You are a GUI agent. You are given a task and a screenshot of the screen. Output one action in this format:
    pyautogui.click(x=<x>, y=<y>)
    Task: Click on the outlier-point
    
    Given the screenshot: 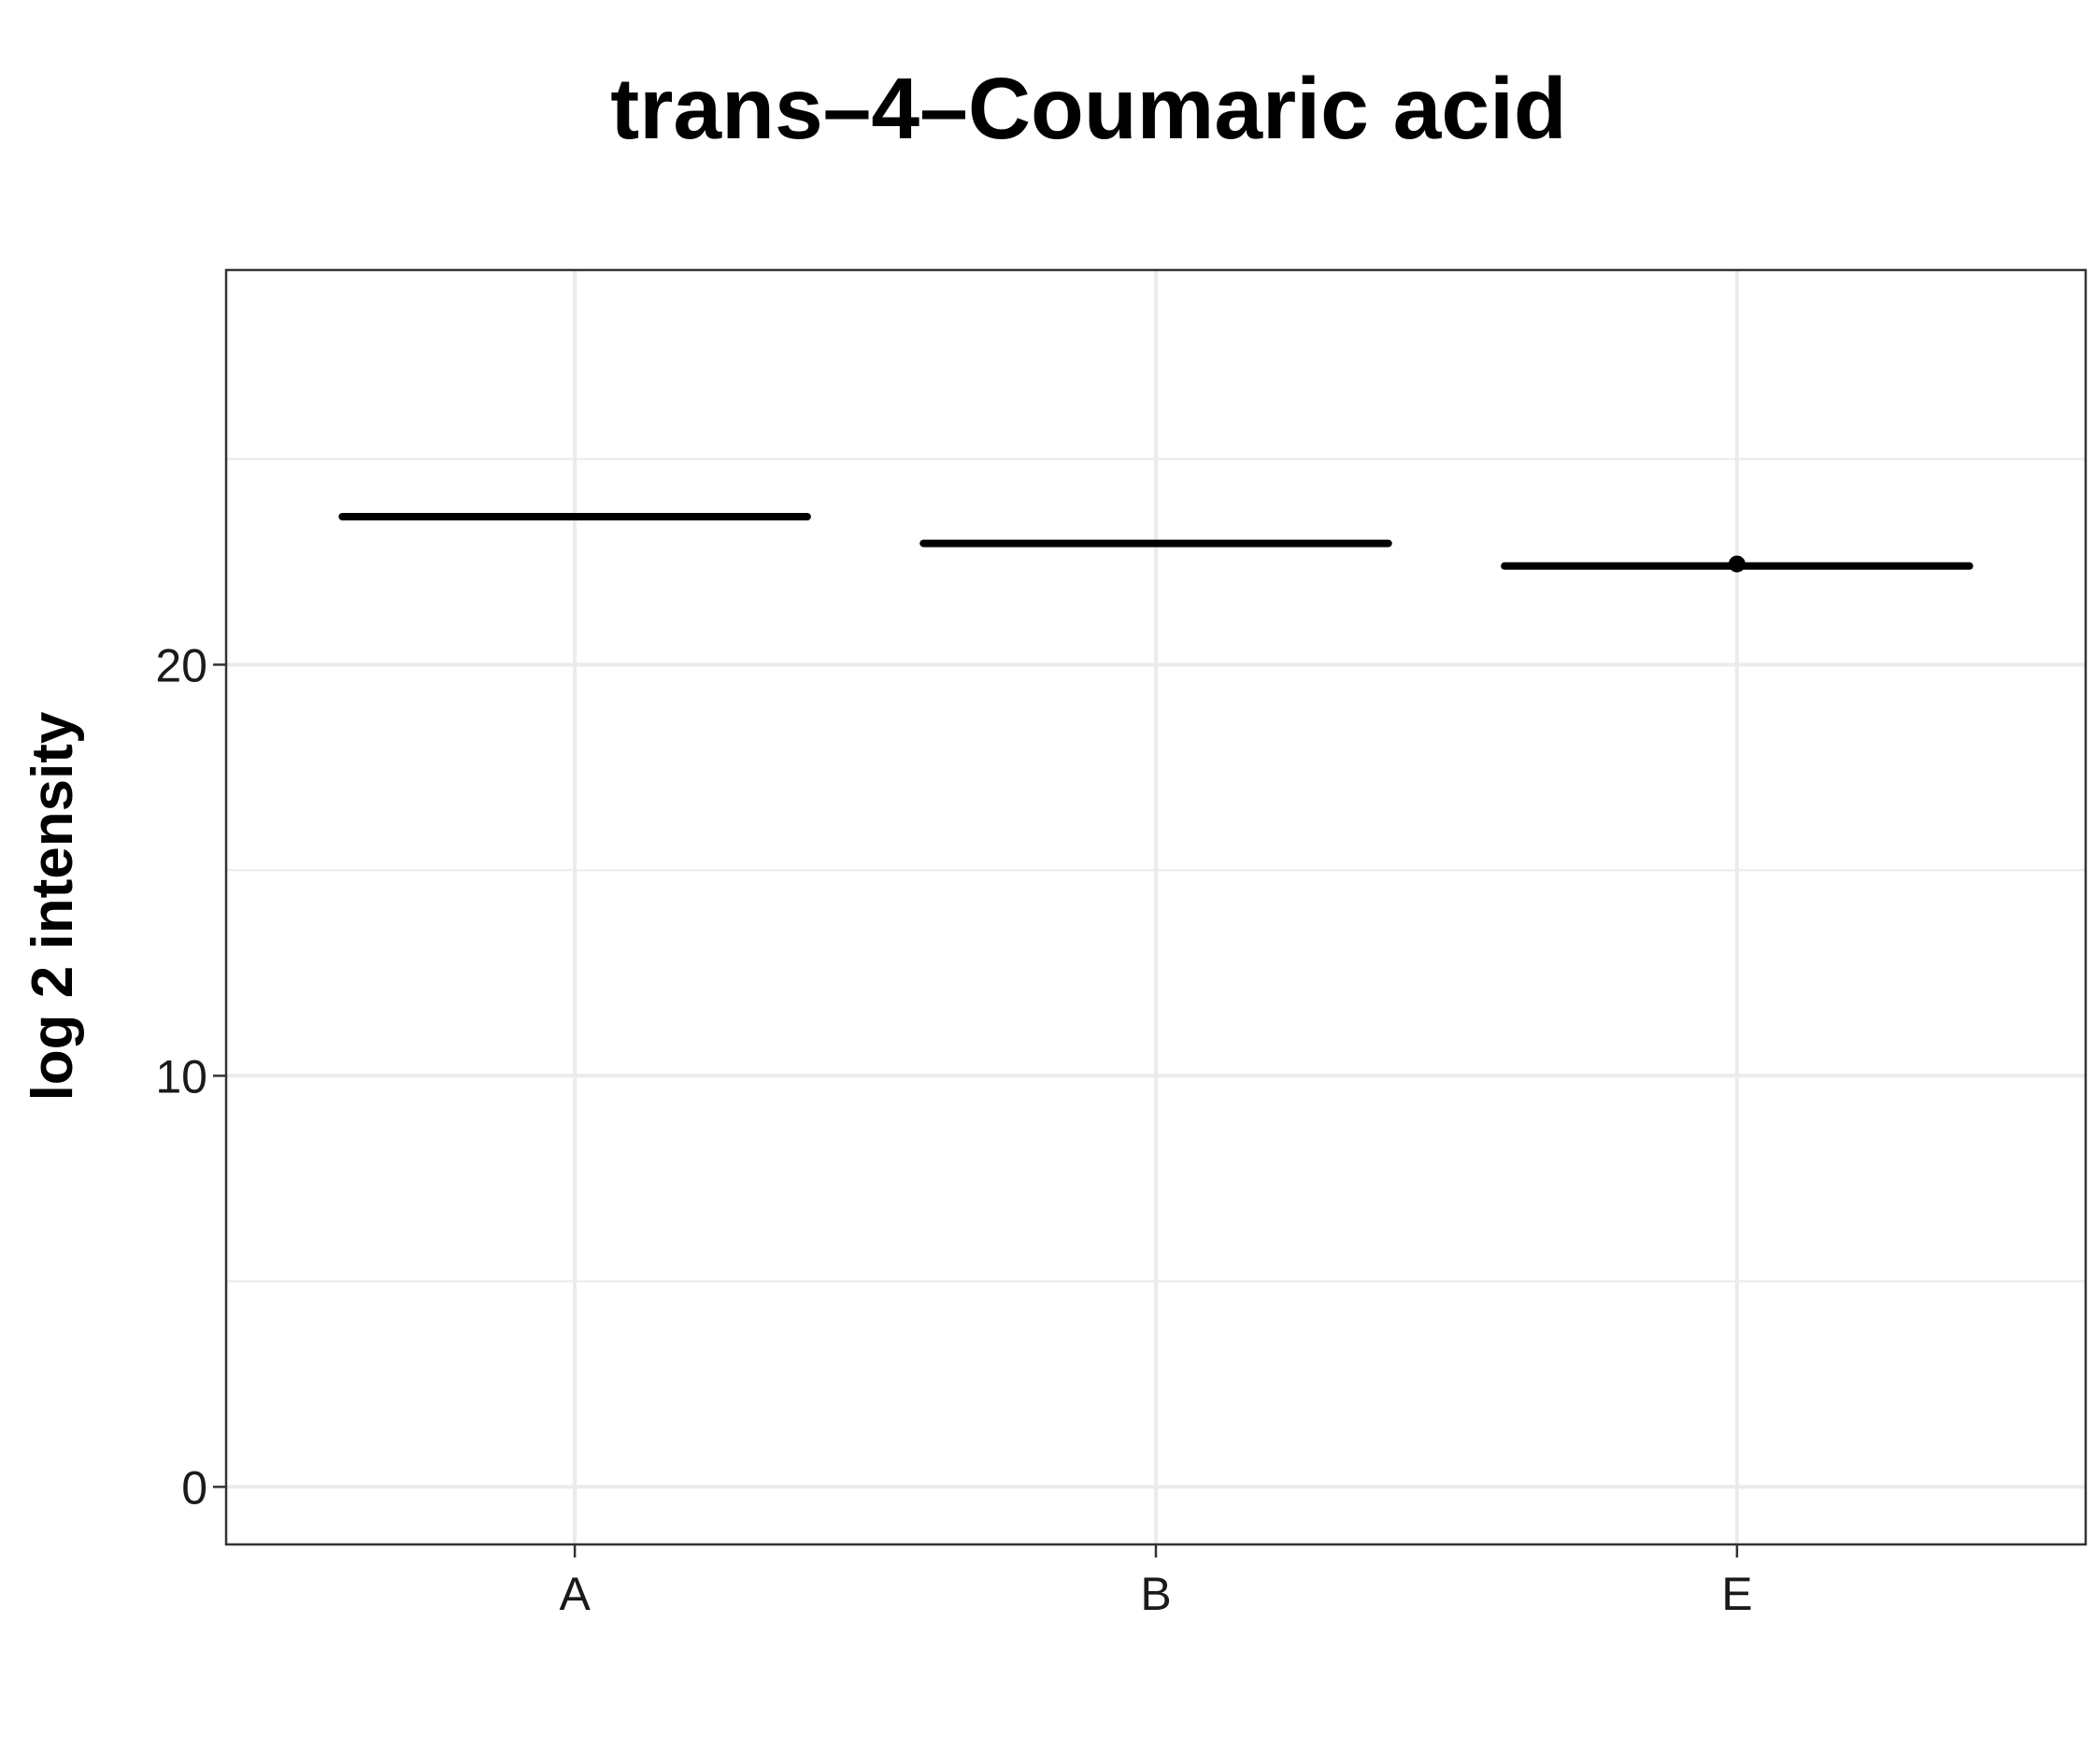 What is the action you would take?
    pyautogui.click(x=1737, y=564)
    